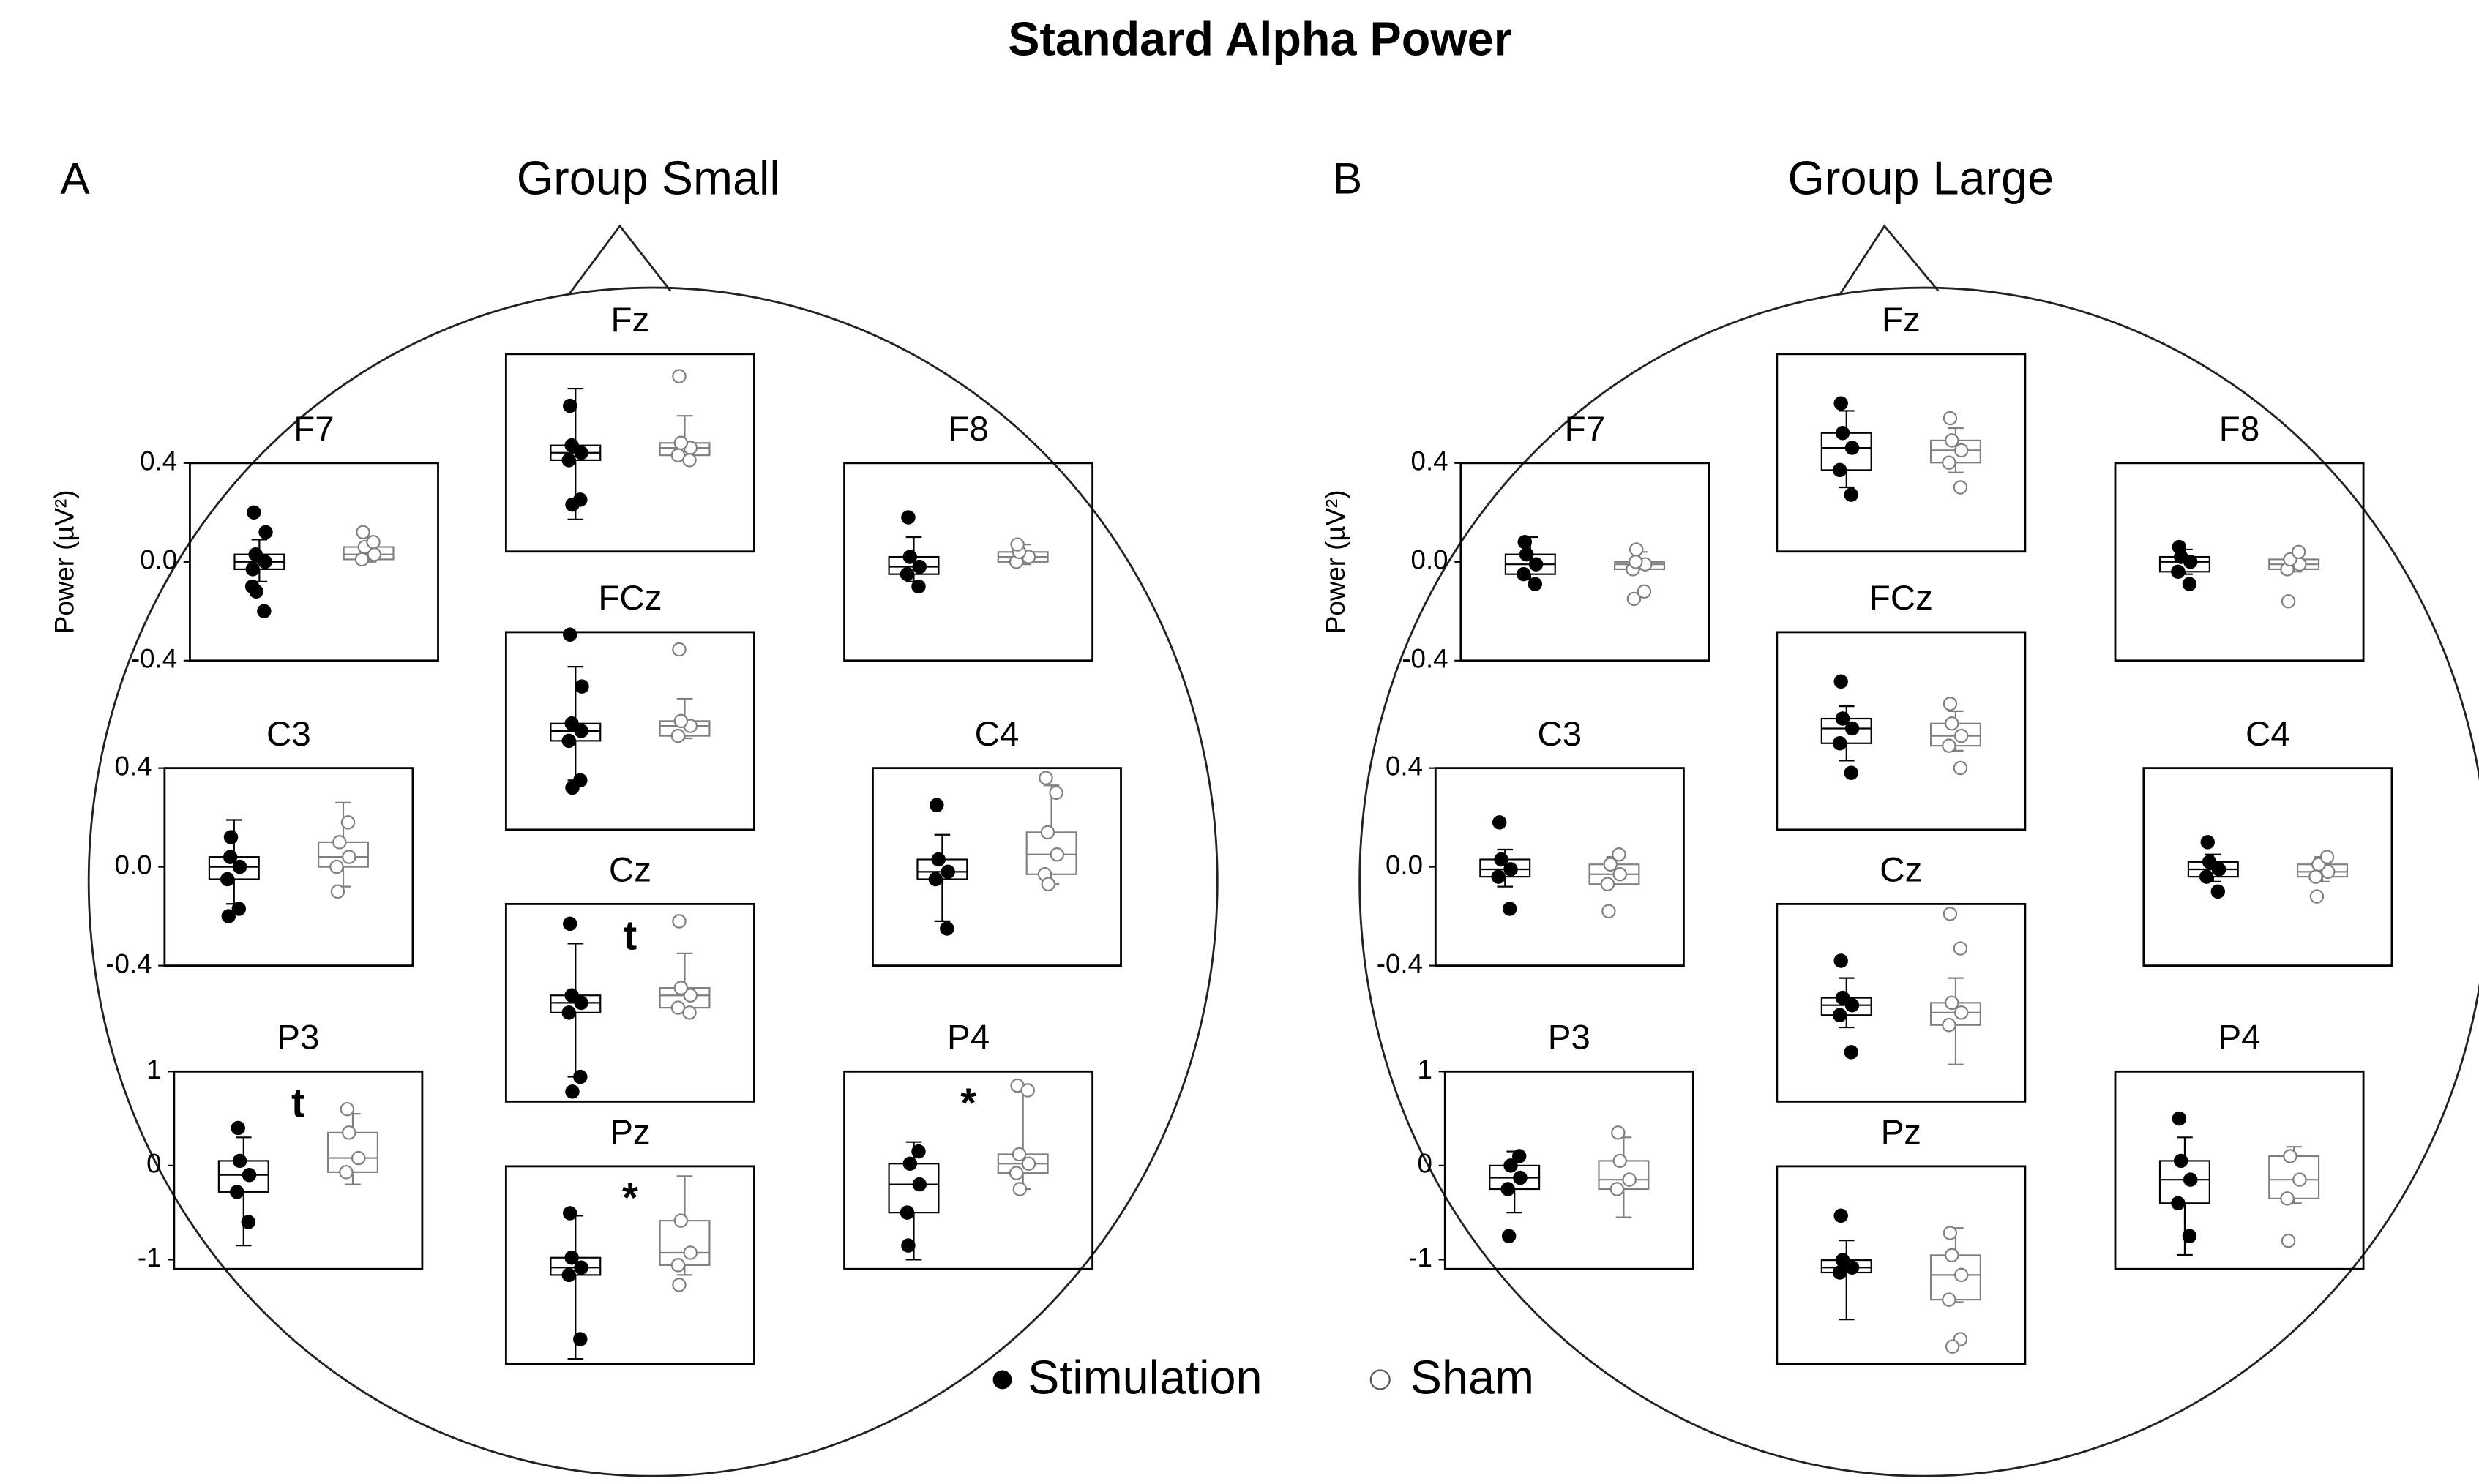 The height and width of the screenshot is (1484, 2479). Describe the element at coordinates (630, 1197) in the screenshot. I see `annotation: *` at that location.